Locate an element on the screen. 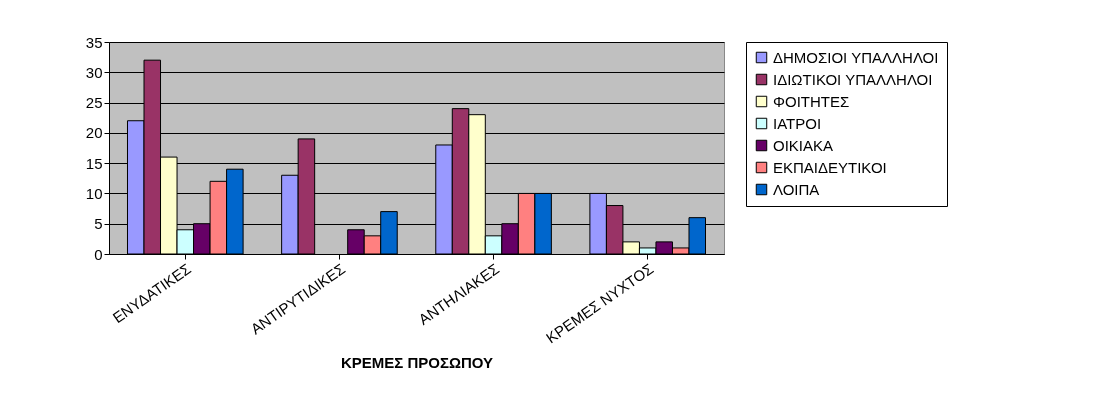  y-tick-label: 15 is located at coordinates (94, 163).